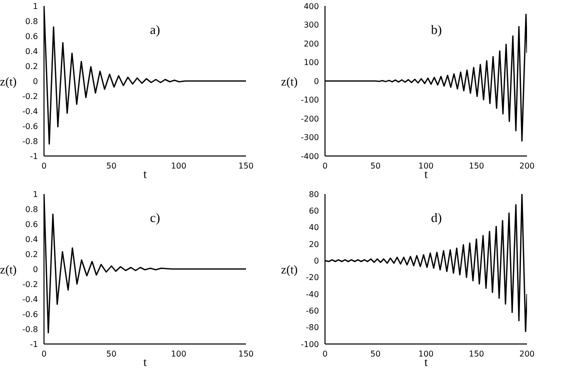 This screenshot has height=376, width=562. I want to click on y-tick-label: 100, so click(311, 63).